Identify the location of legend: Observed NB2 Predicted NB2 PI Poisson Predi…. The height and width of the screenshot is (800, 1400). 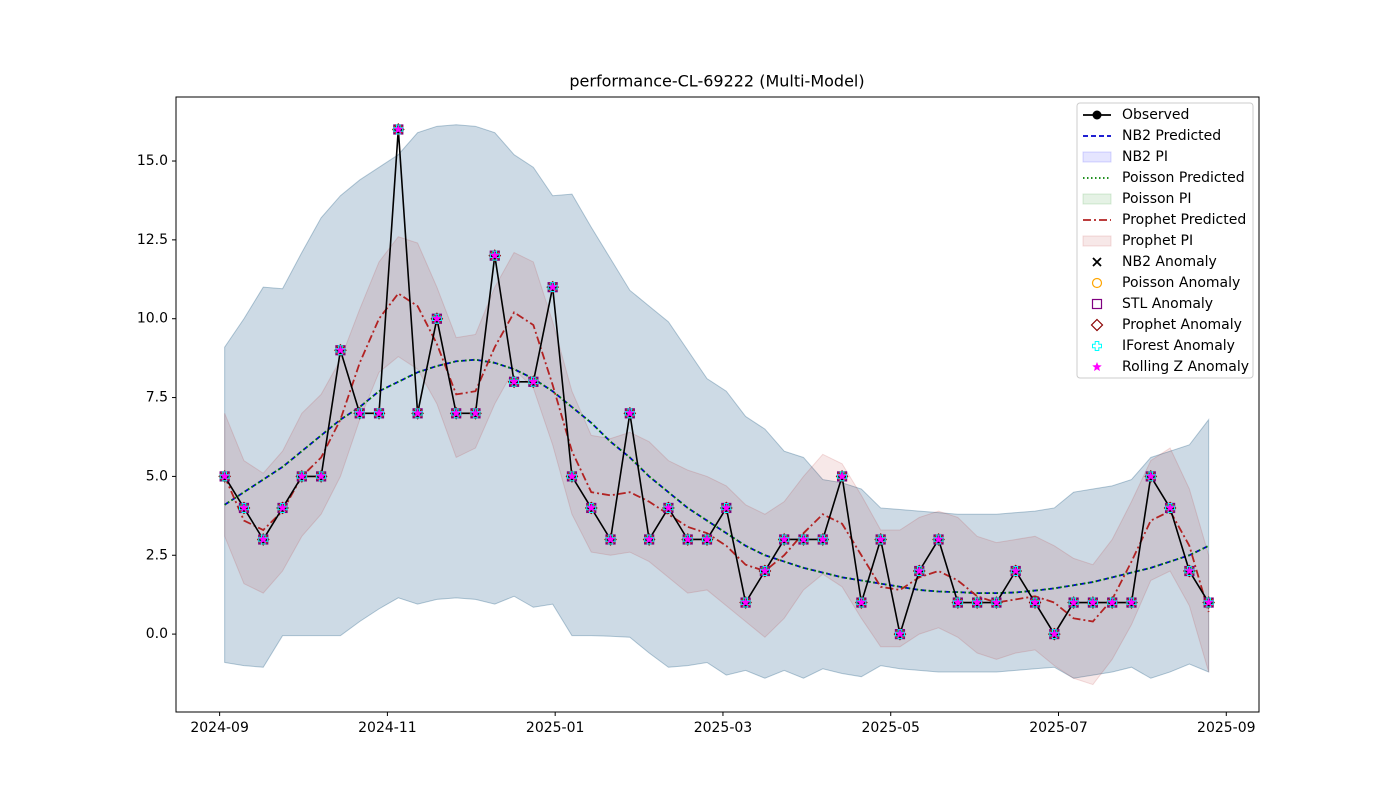
(1165, 240).